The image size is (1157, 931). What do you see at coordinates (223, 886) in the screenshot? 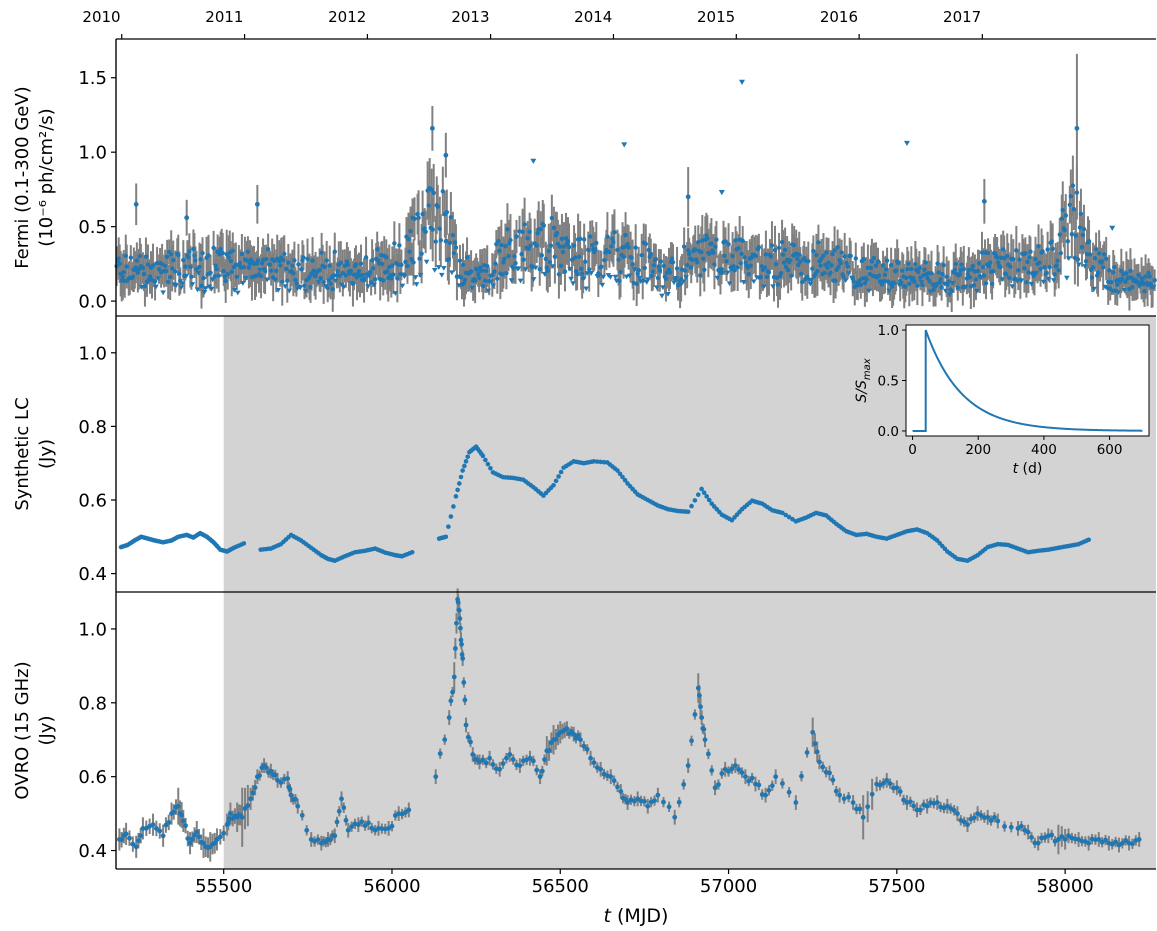
I see `x-tick-label: 55500` at bounding box center [223, 886].